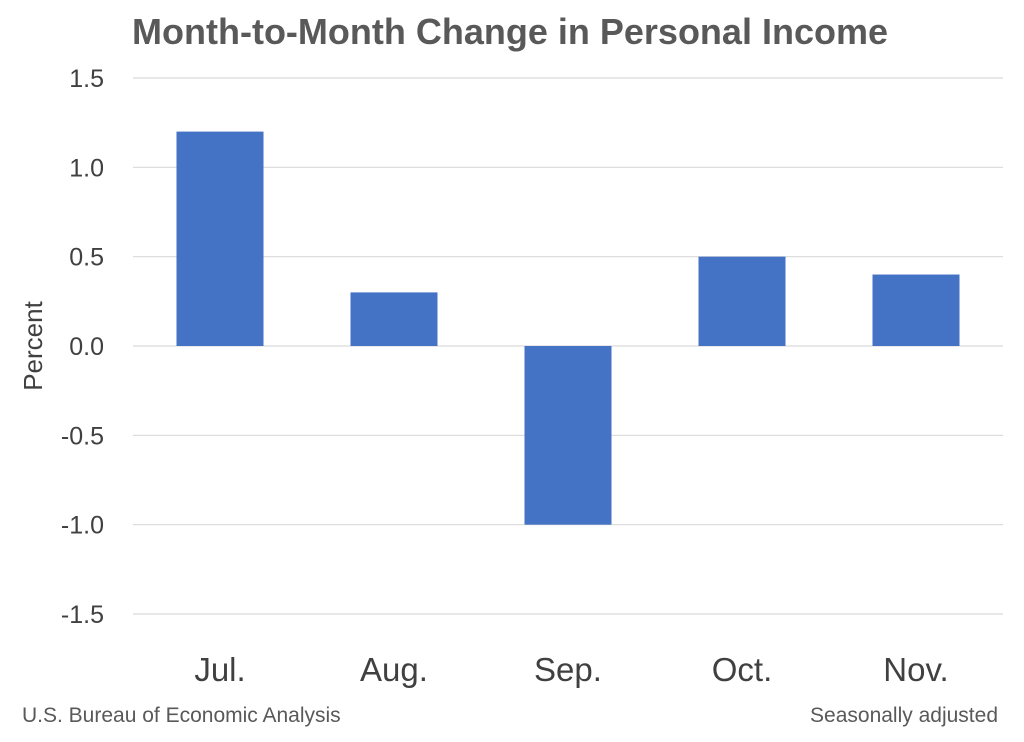 The width and height of the screenshot is (1024, 742). Describe the element at coordinates (510, 31) in the screenshot. I see `chart-title: Month-to-Month Change in Personal Income` at that location.